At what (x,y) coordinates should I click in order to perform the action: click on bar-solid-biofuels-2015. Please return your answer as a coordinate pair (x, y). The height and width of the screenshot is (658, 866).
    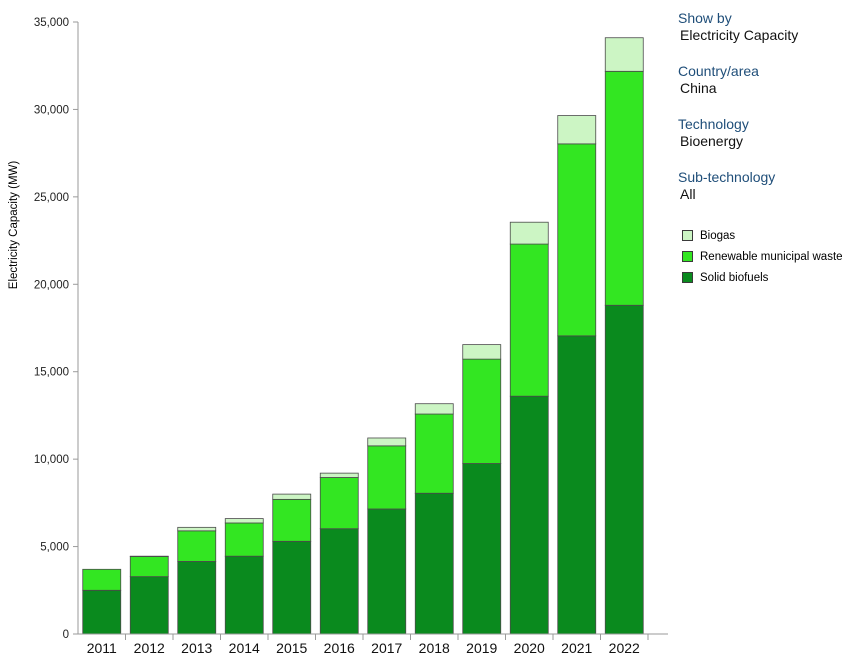
    Looking at the image, I should click on (292, 587).